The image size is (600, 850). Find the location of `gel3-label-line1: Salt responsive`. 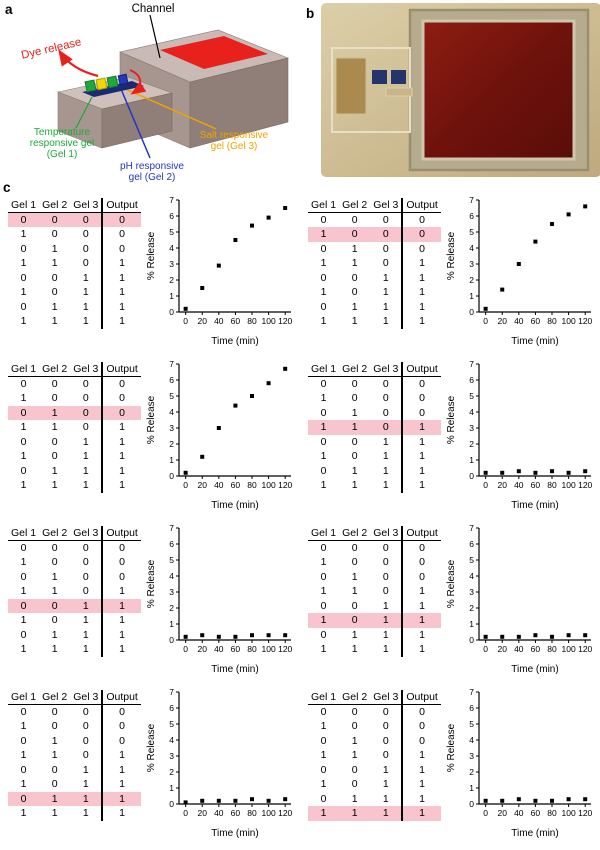

gel3-label-line1: Salt responsive is located at coordinates (234, 135).